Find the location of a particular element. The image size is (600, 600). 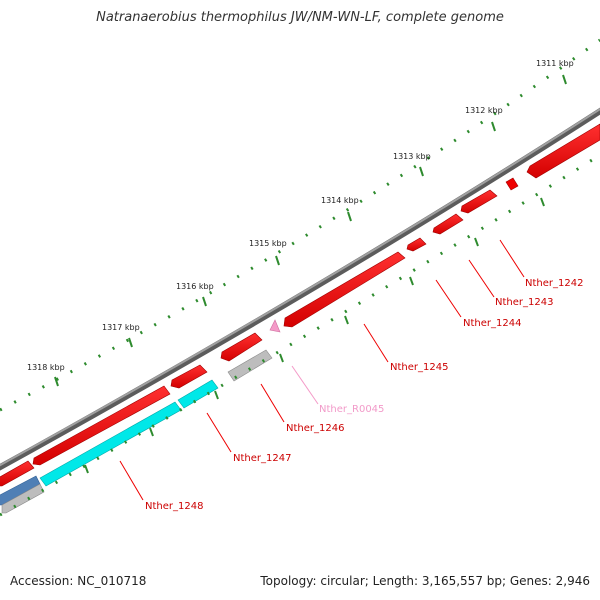

kbp-label: 1318 kbp is located at coordinates (46, 367).